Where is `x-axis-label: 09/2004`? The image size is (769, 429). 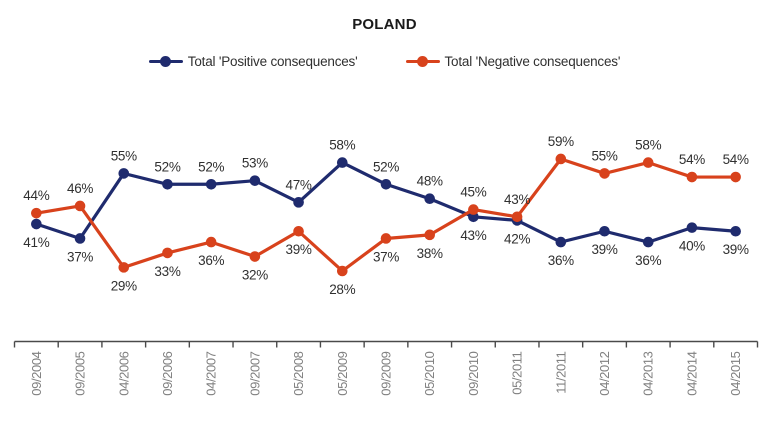 x-axis-label: 09/2004 is located at coordinates (36, 373).